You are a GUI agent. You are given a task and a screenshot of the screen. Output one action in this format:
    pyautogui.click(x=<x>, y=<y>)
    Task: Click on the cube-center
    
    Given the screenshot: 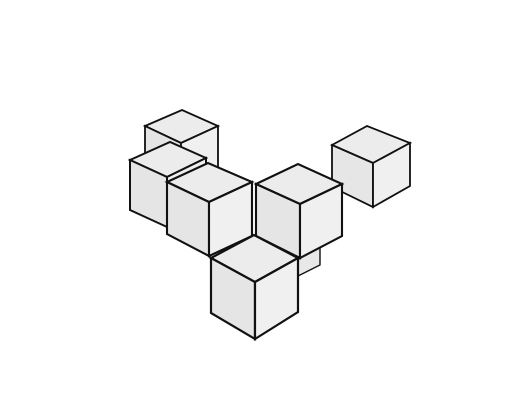 What is the action you would take?
    pyautogui.click(x=209, y=209)
    